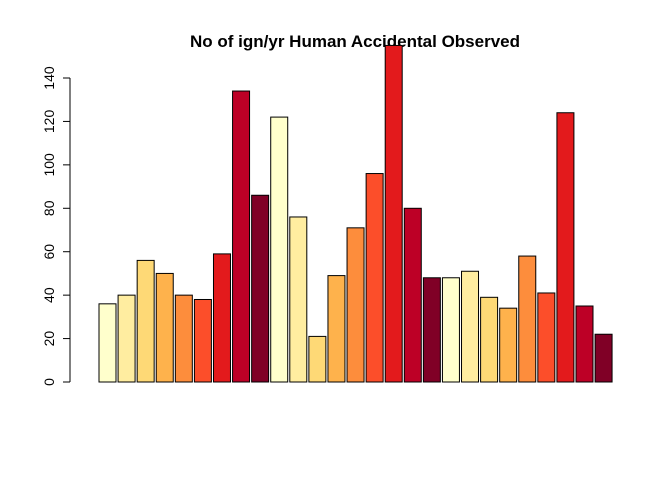 The image size is (672, 480). Describe the element at coordinates (49, 382) in the screenshot. I see `y-tick-label: 0` at that location.